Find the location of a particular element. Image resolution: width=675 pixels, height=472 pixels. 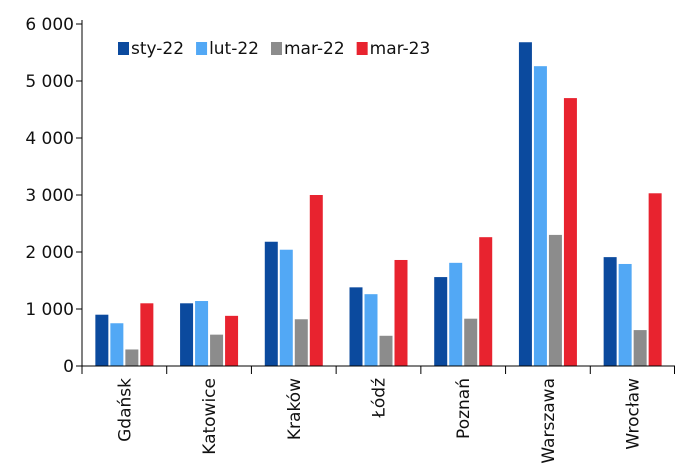

y-tick-label: 5 000 is located at coordinates (49, 82).